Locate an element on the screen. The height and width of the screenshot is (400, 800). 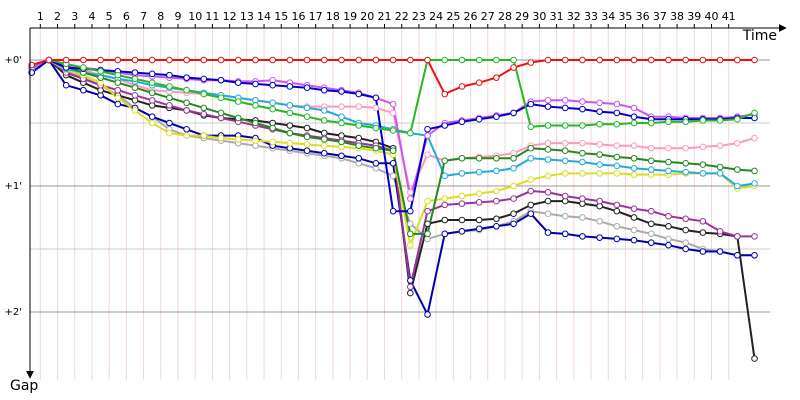
x-tick-label: 37 is located at coordinates (660, 16).